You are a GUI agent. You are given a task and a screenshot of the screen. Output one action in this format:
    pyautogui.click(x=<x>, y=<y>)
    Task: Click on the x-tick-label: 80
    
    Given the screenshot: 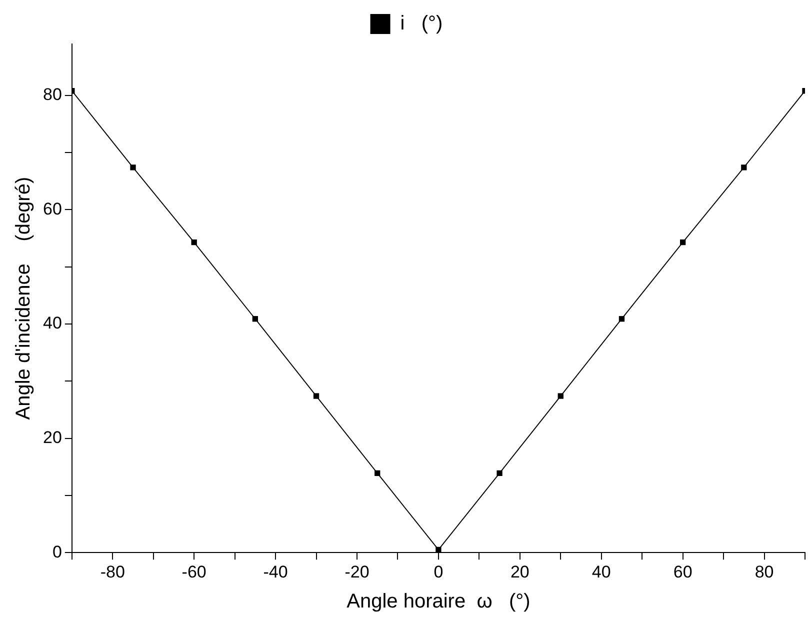 What is the action you would take?
    pyautogui.click(x=764, y=572)
    